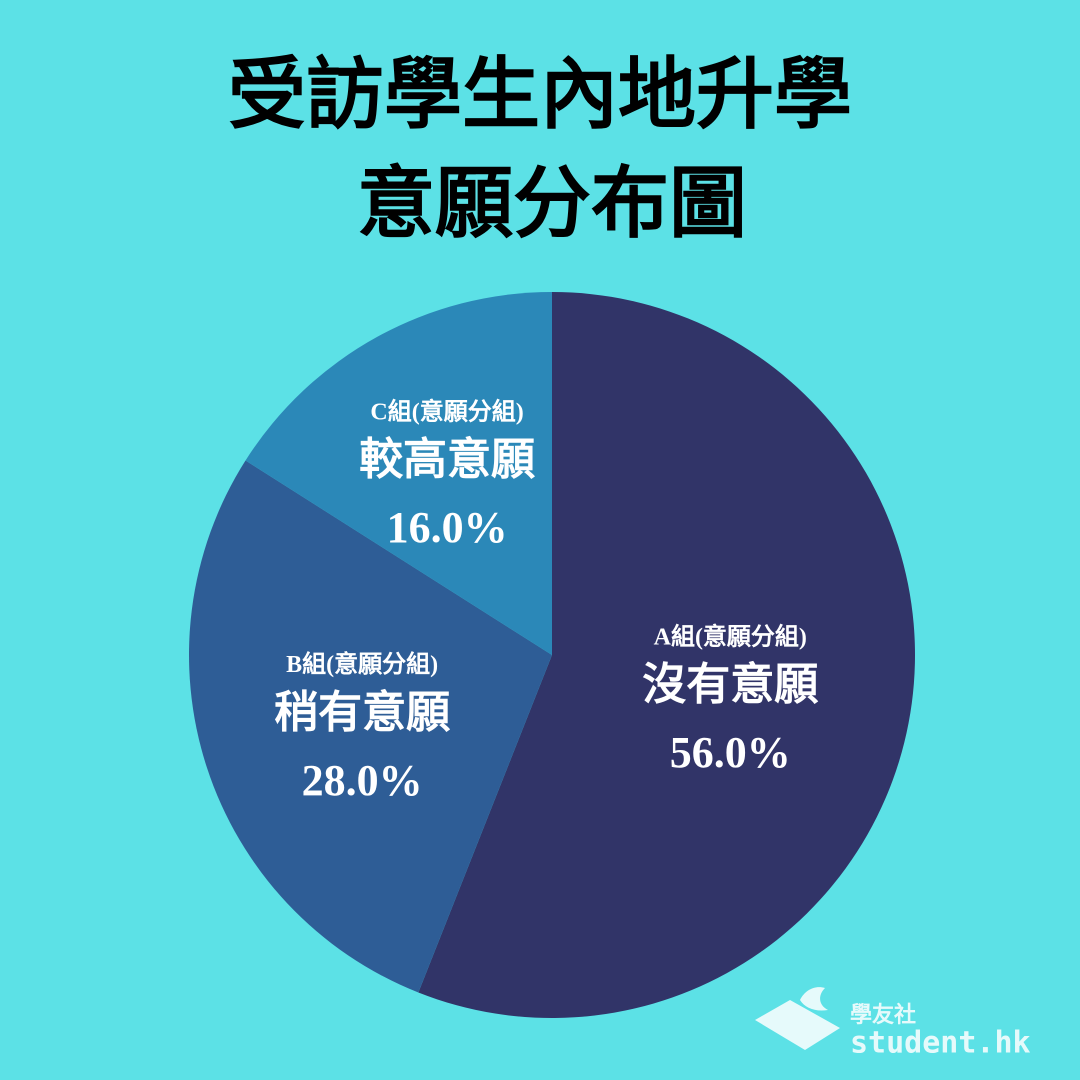 The width and height of the screenshot is (1080, 1080). I want to click on watermark-site: student.hk, so click(940, 1043).